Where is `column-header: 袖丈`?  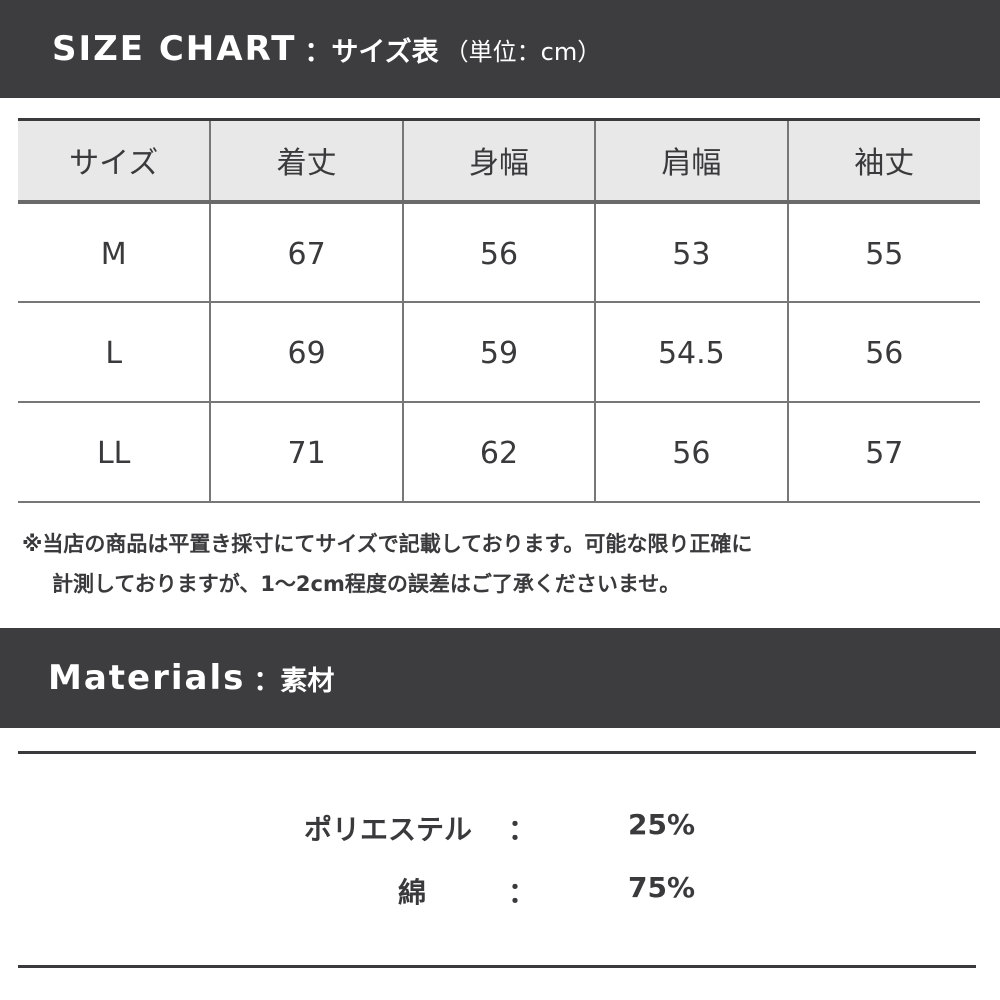 column-header: 袖丈 is located at coordinates (883, 161).